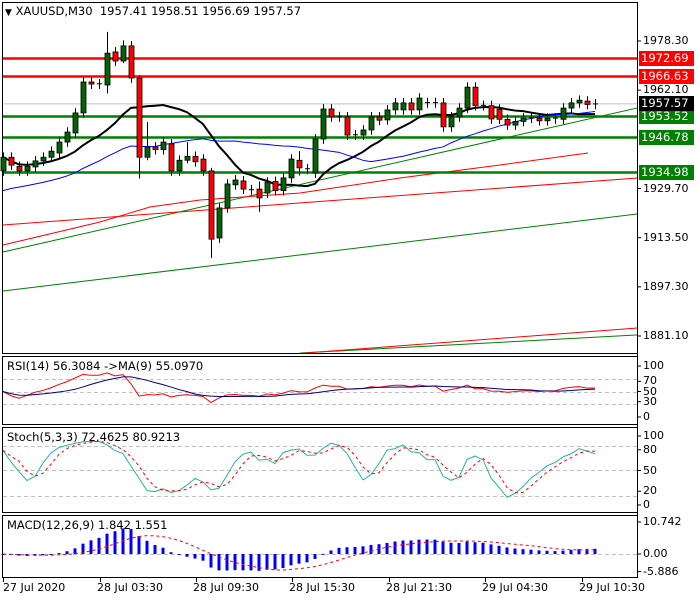 The image size is (700, 600). I want to click on macd-tick-label: -5.886, so click(661, 571).